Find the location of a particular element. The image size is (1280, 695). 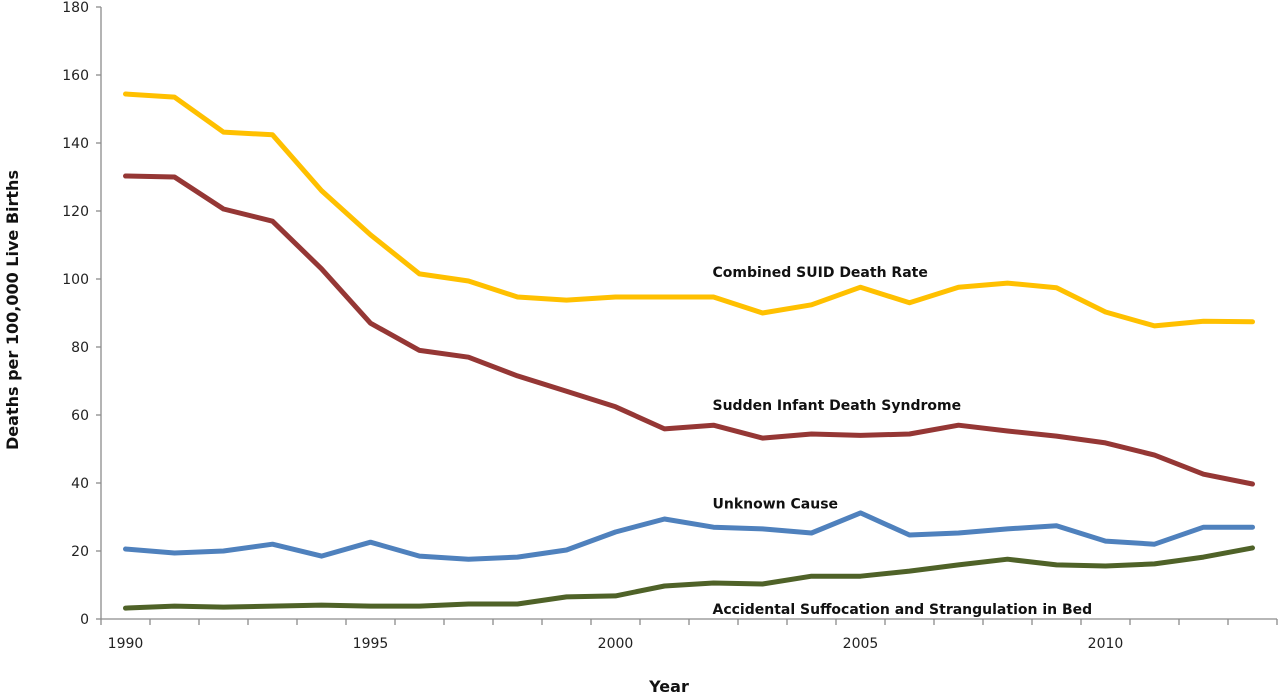

x-tick-label: 2010 is located at coordinates (1106, 644).